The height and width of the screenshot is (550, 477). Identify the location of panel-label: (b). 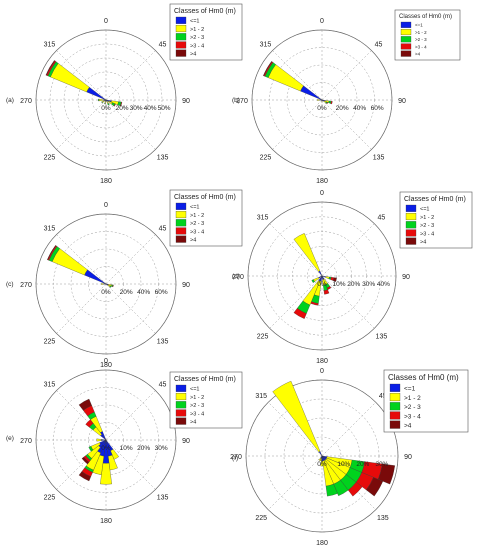
(236, 100).